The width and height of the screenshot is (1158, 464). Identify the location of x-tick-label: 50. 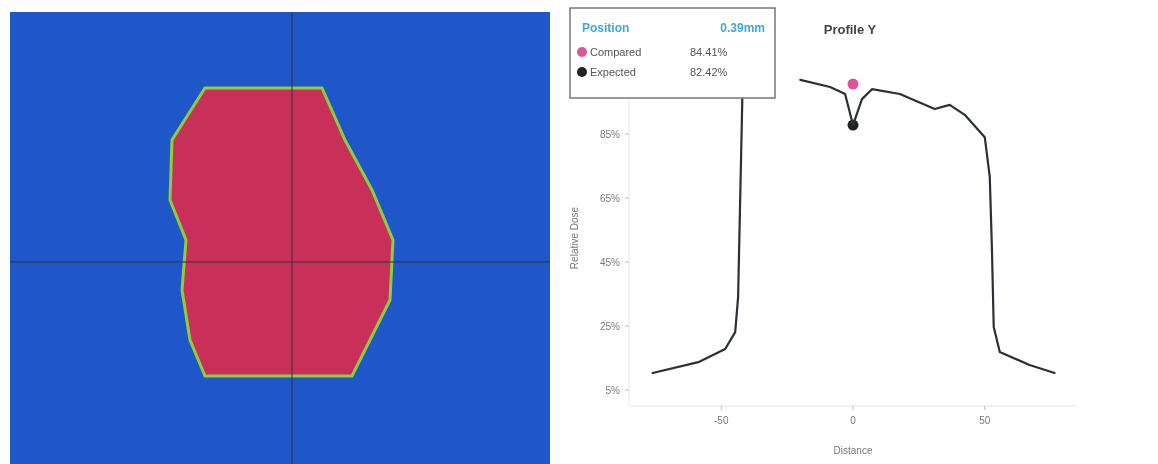
(985, 420).